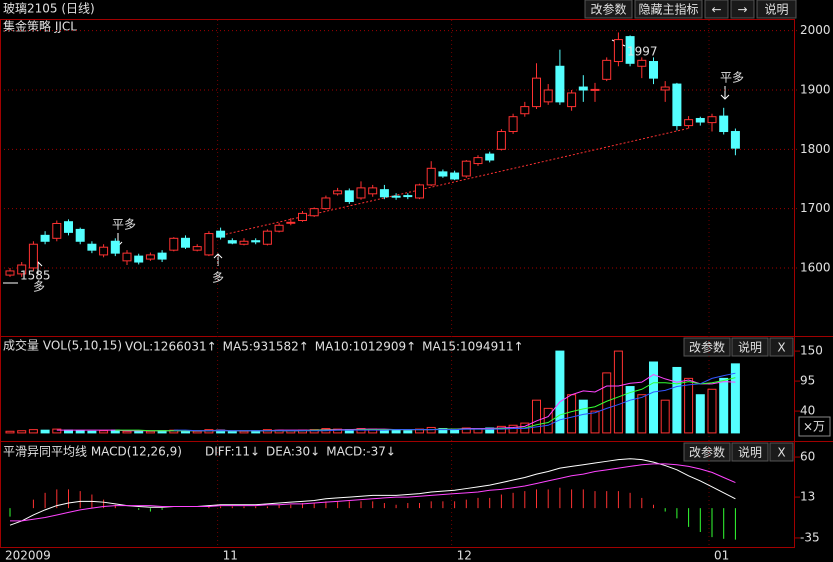 This screenshot has width=833, height=562. What do you see at coordinates (807, 497) in the screenshot?
I see `y-tick-label: 13` at bounding box center [807, 497].